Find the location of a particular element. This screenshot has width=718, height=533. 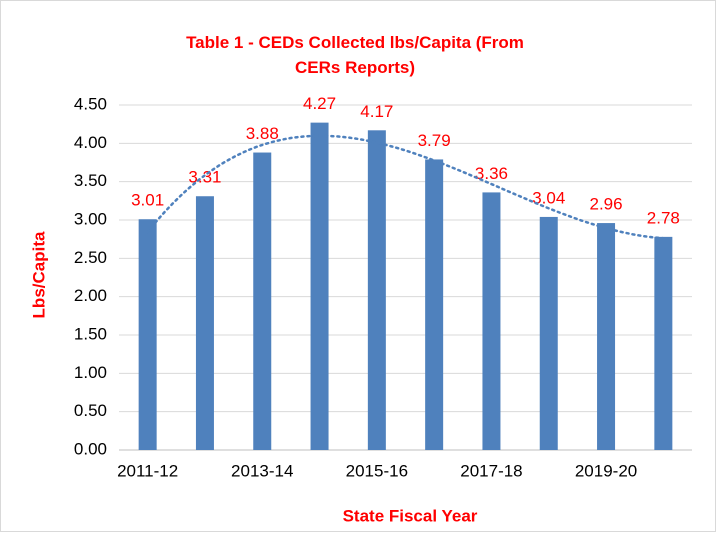

x-tick-label: 2015-16 is located at coordinates (377, 470).